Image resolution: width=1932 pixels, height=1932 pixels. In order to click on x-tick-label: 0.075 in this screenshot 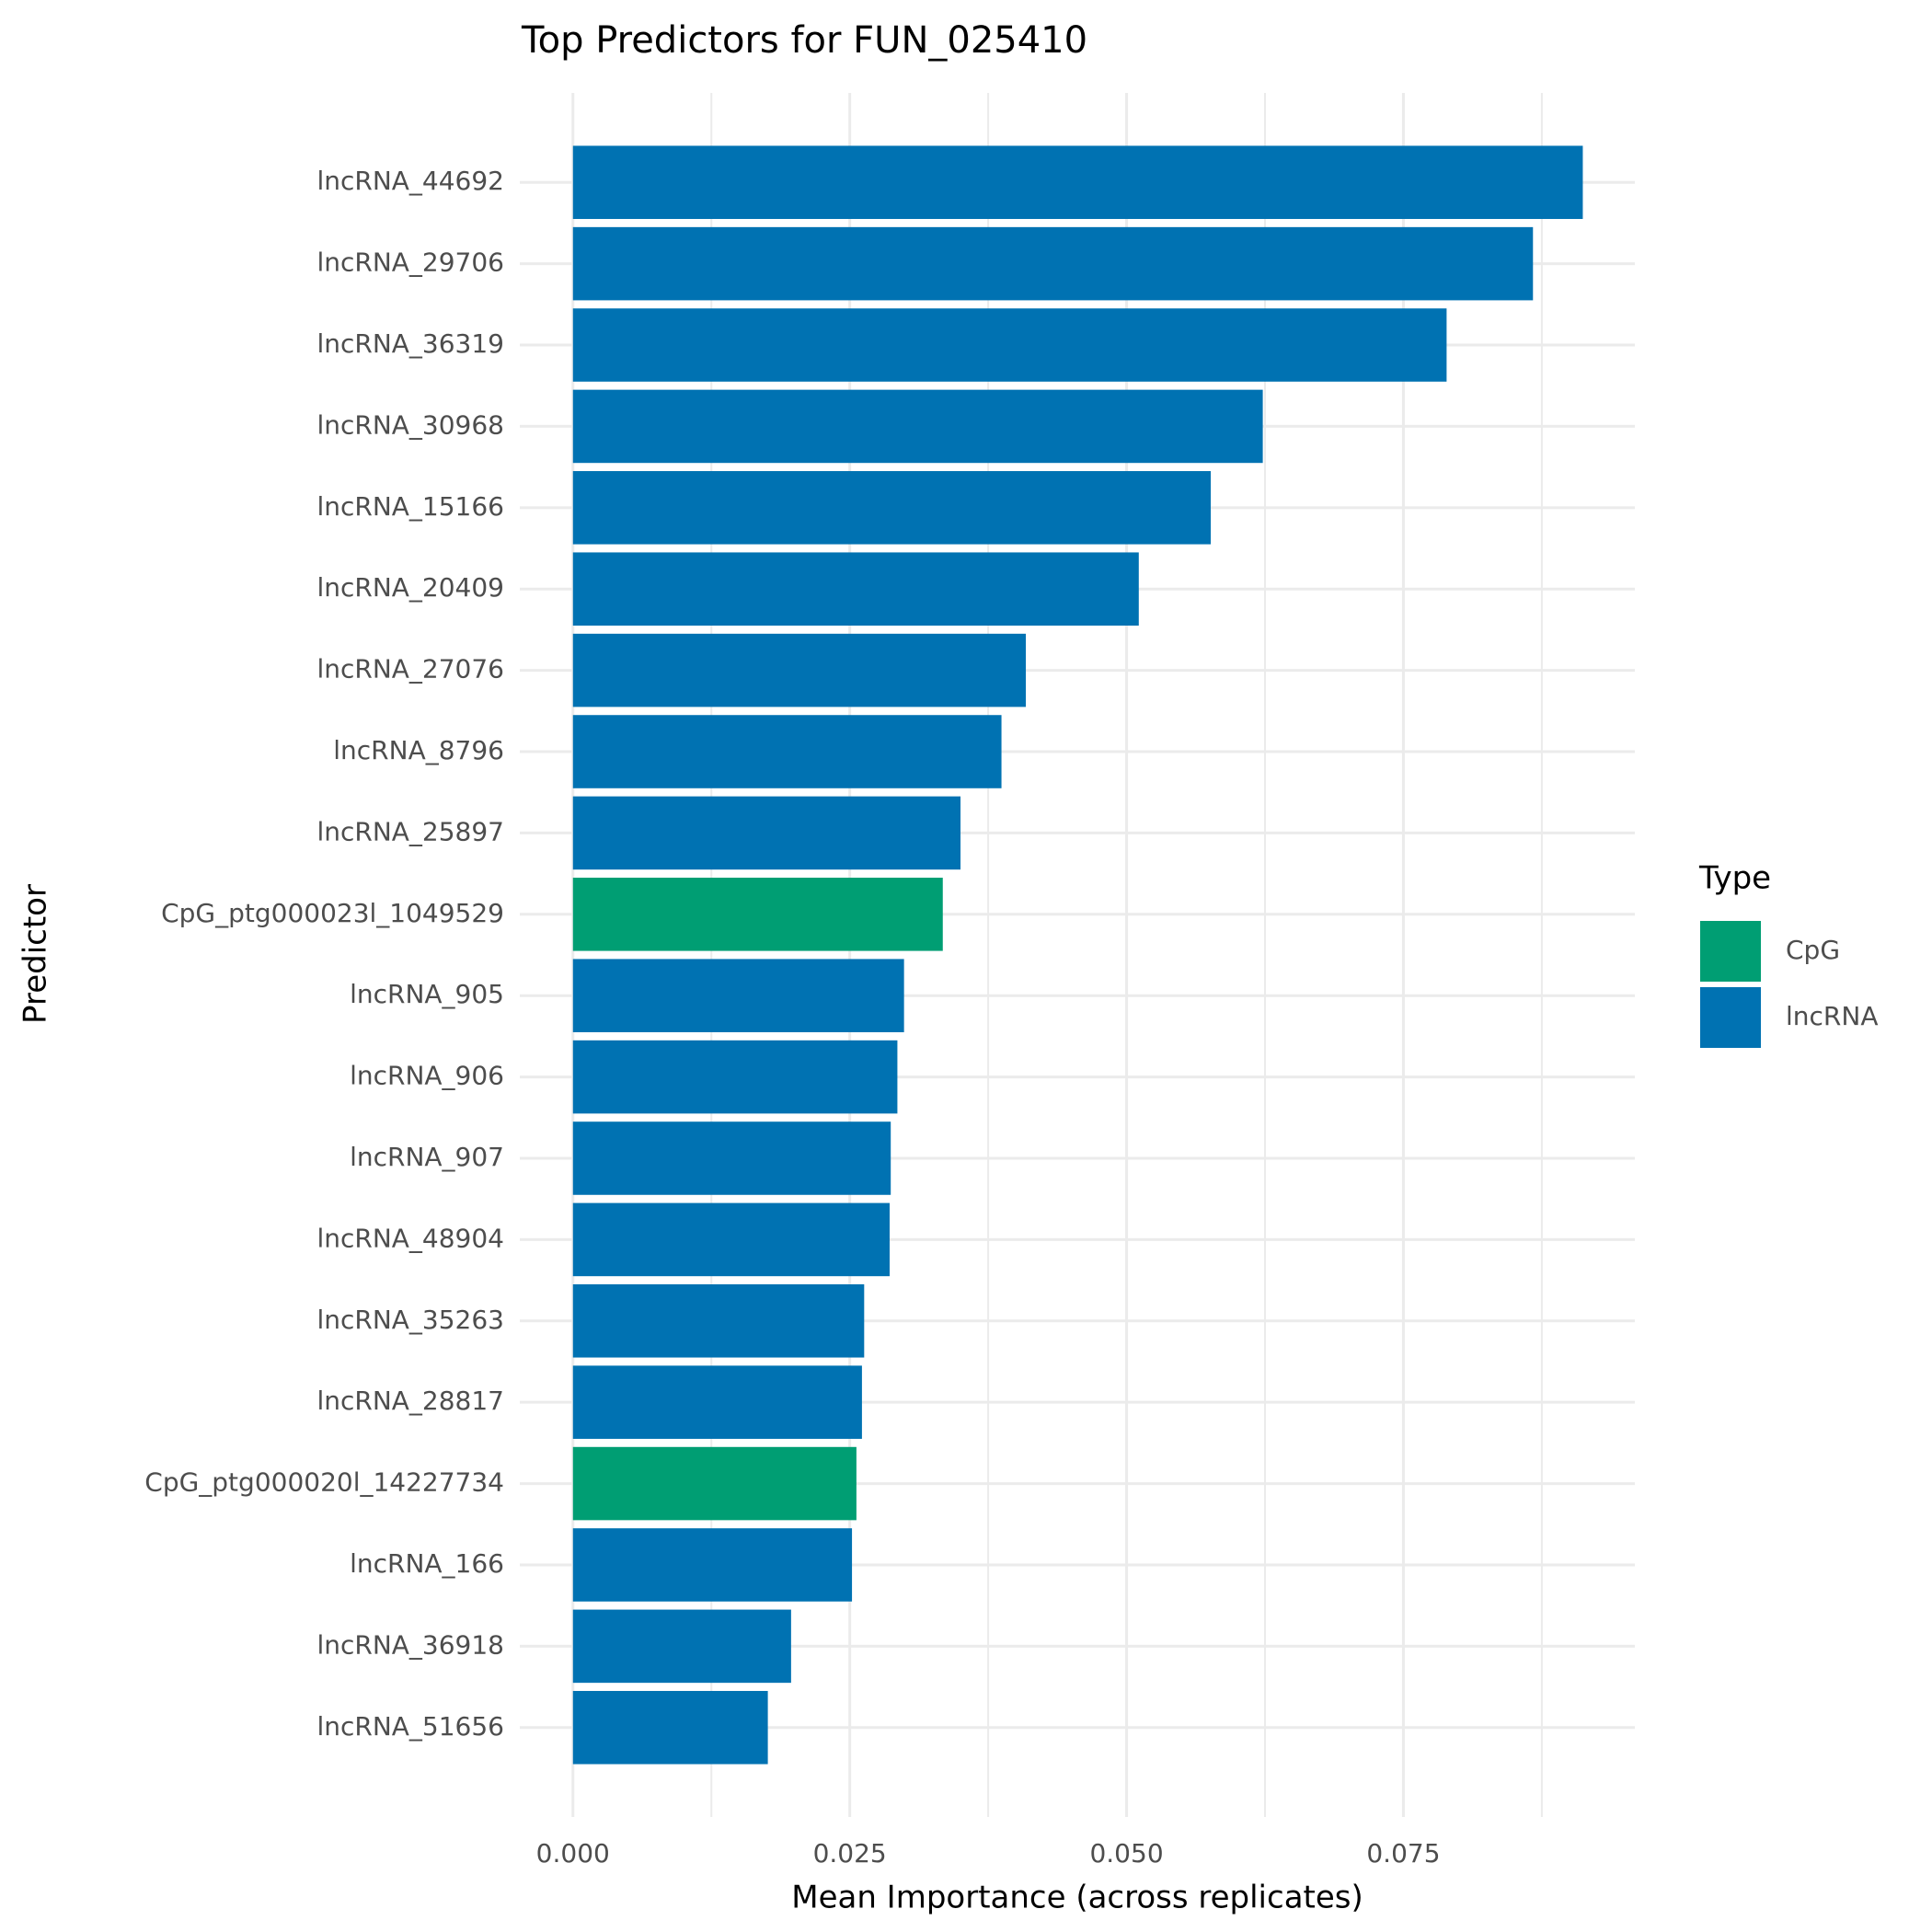, I will do `click(1403, 1853)`.